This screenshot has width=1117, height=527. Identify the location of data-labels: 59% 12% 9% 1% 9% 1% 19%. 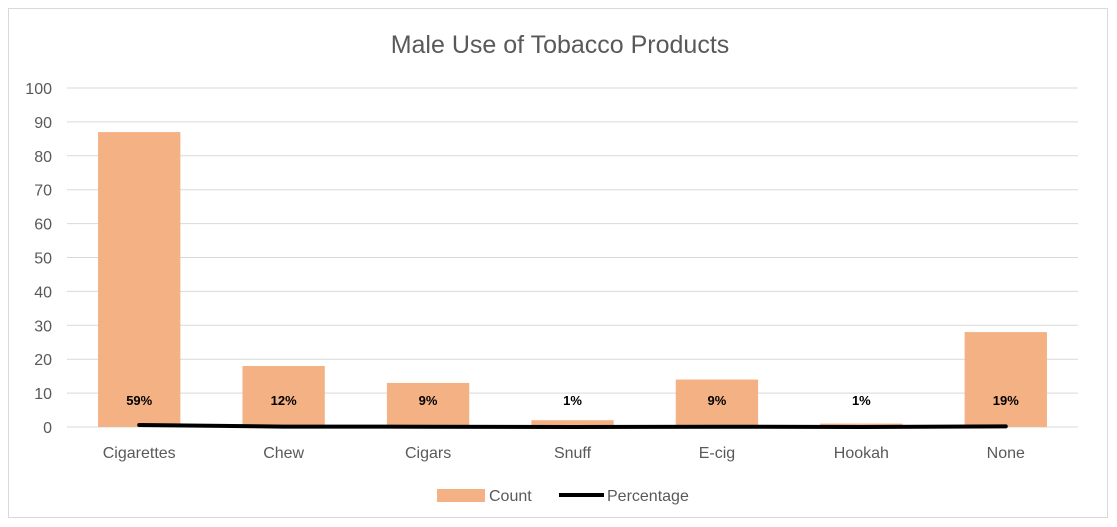
(572, 400).